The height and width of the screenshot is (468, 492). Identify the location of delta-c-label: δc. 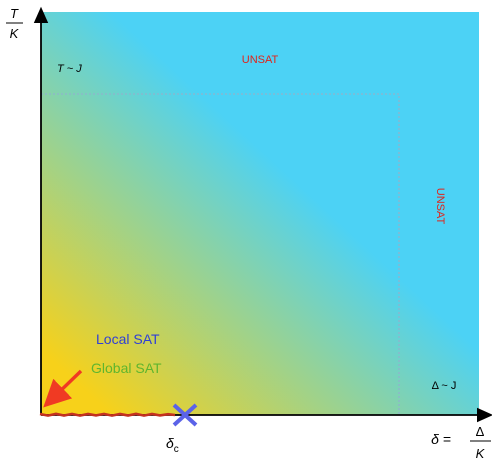
(172, 445).